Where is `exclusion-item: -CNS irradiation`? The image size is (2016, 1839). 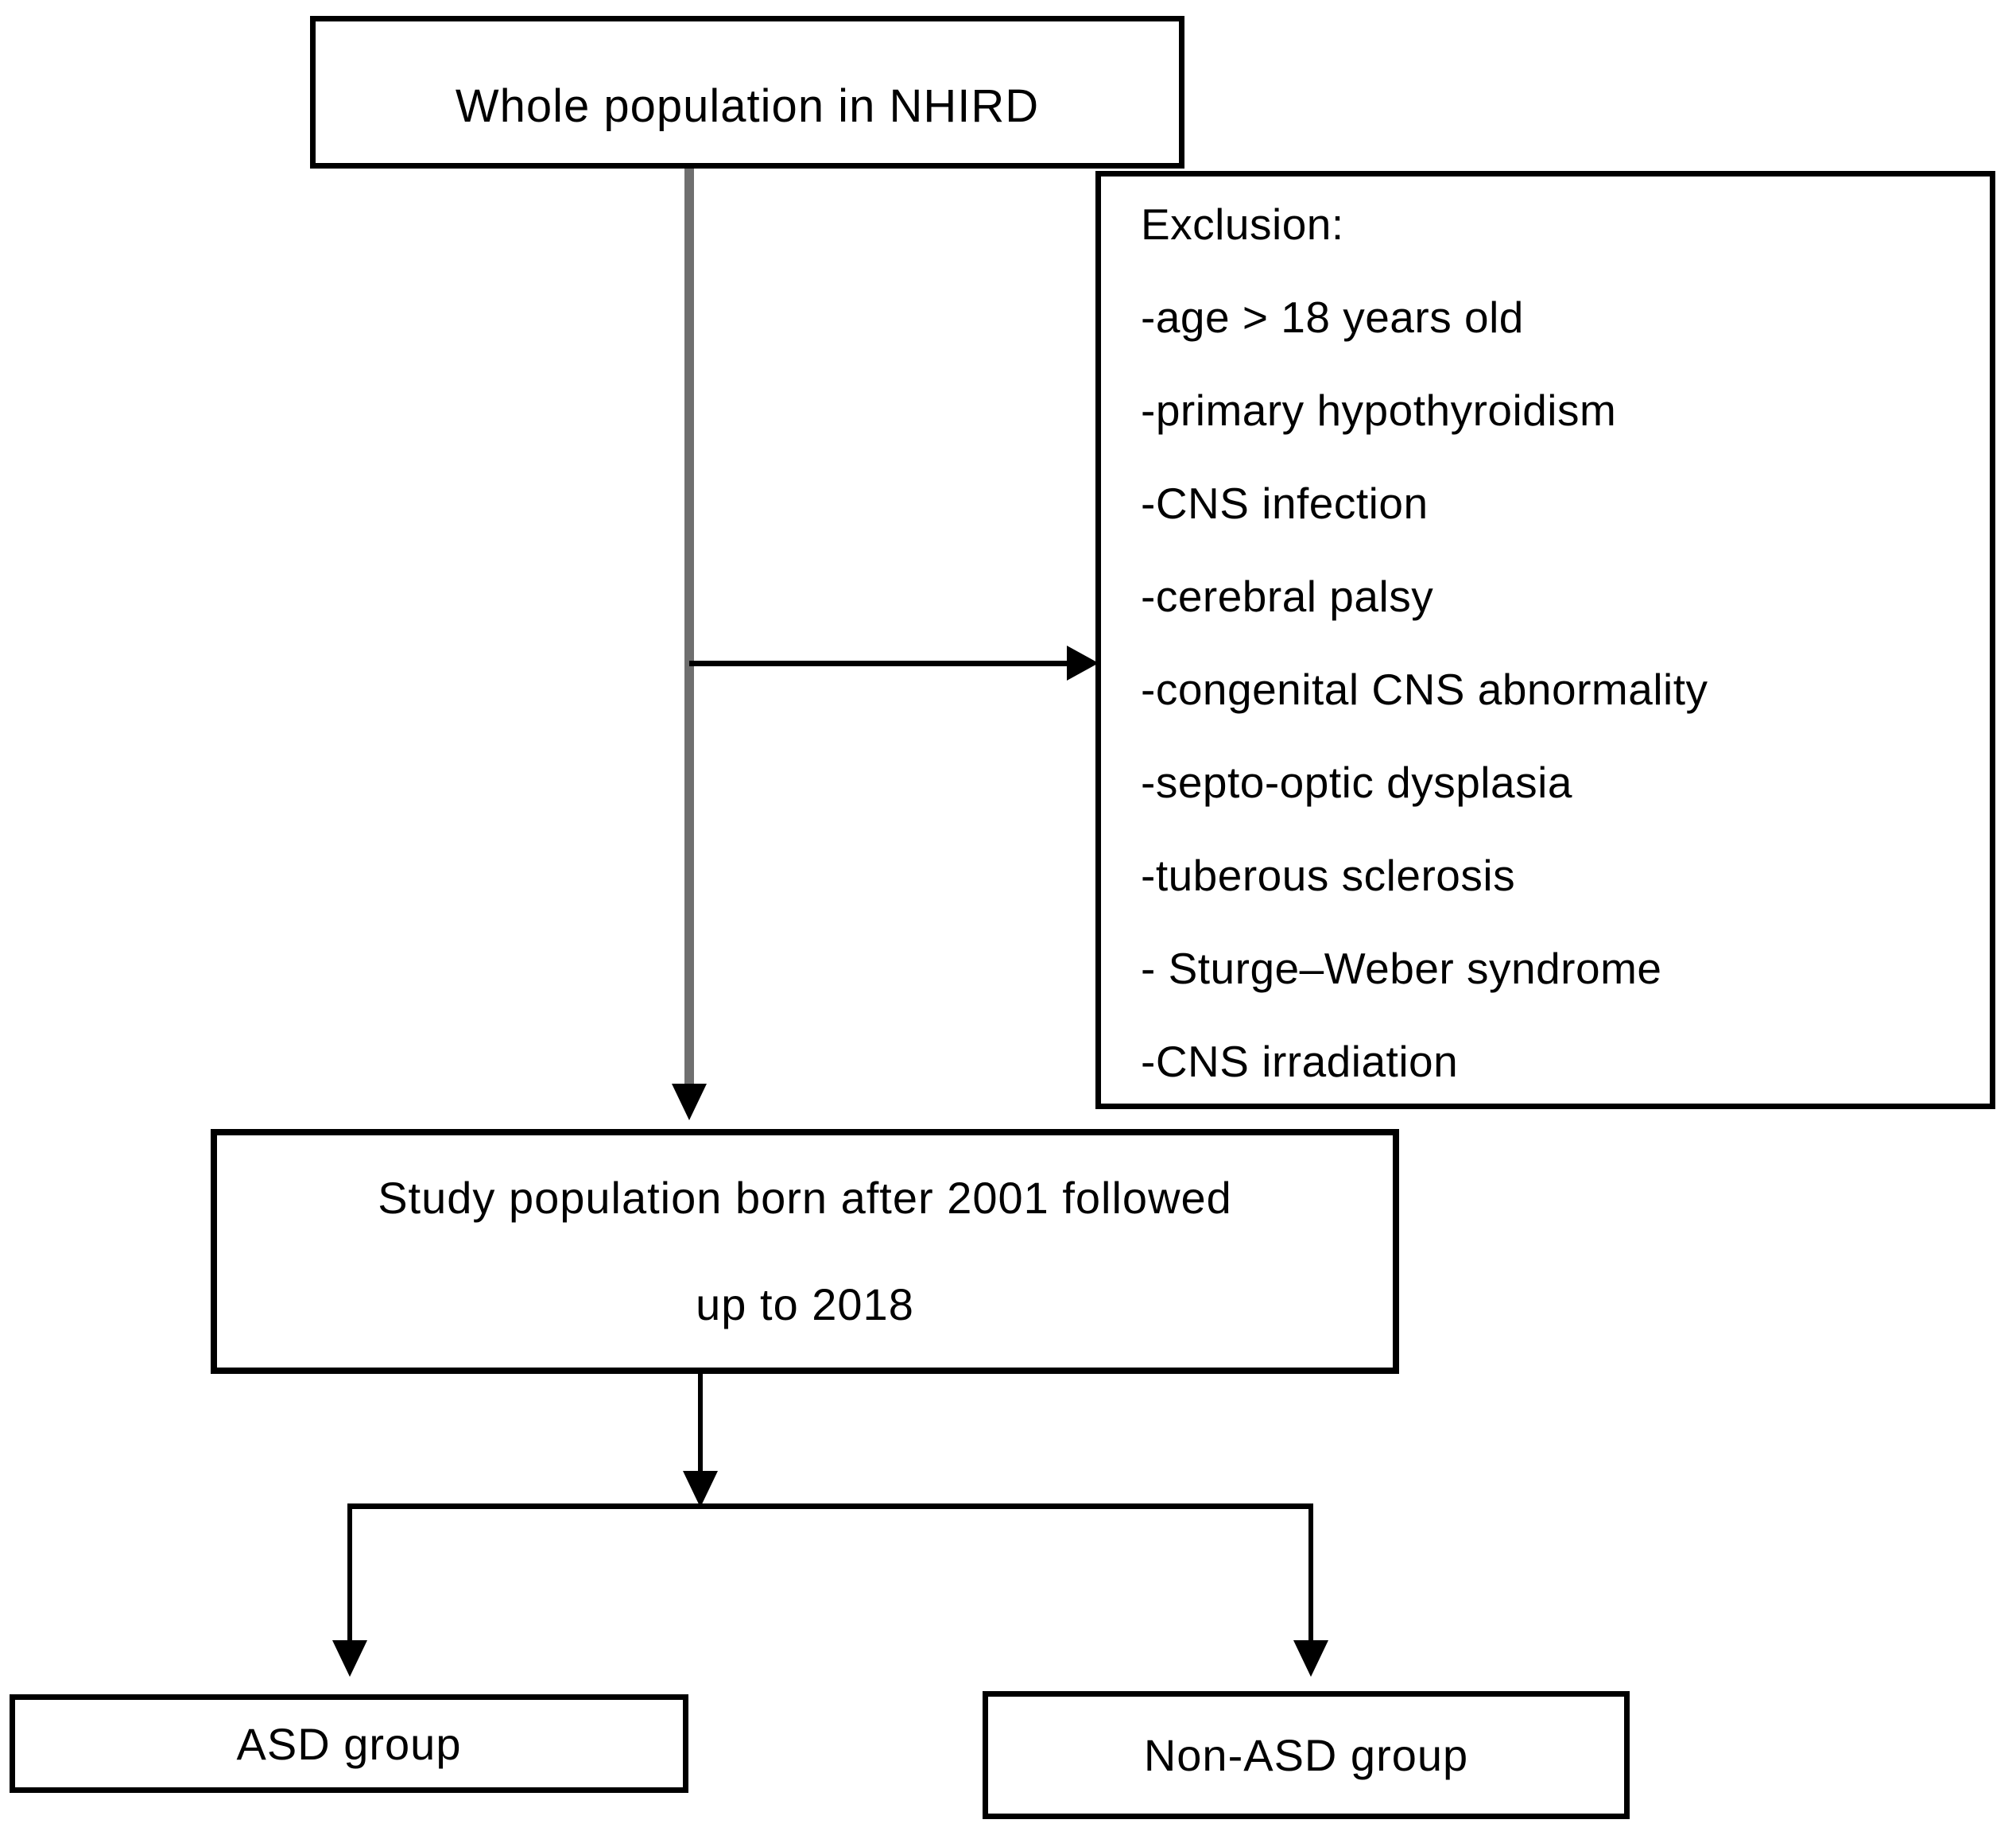
exclusion-item: -CNS irradiation is located at coordinates (1300, 1061).